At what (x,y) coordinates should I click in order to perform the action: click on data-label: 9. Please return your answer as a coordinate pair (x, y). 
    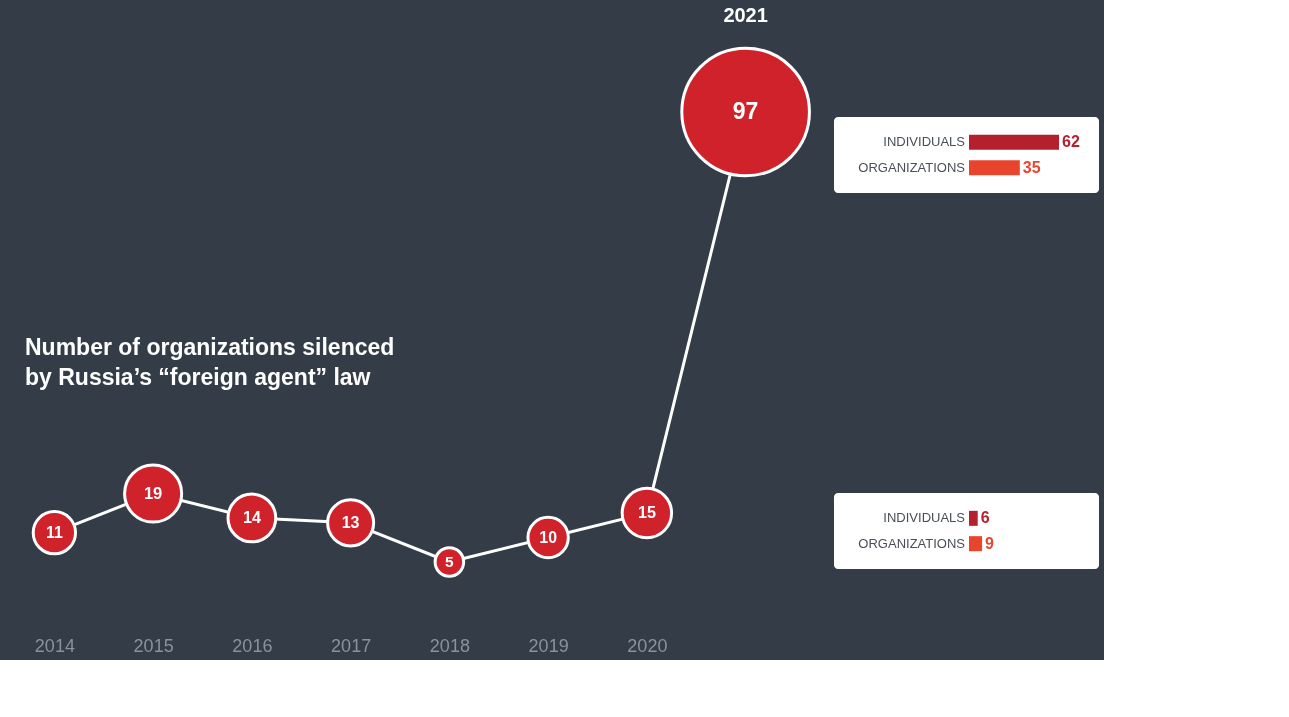
    Looking at the image, I should click on (990, 543).